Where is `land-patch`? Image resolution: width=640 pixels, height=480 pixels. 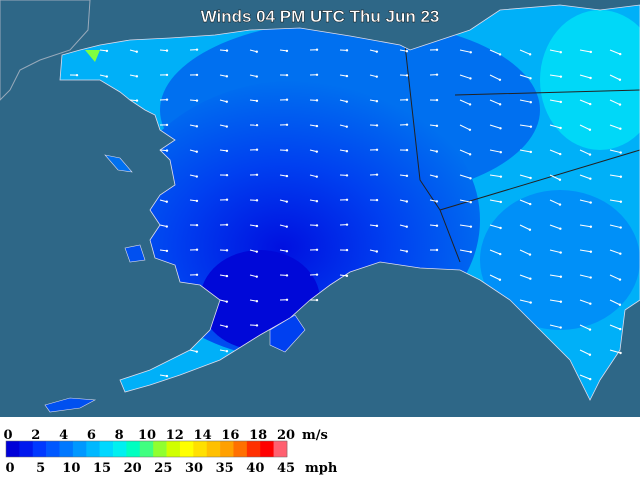 land-patch is located at coordinates (92, 56).